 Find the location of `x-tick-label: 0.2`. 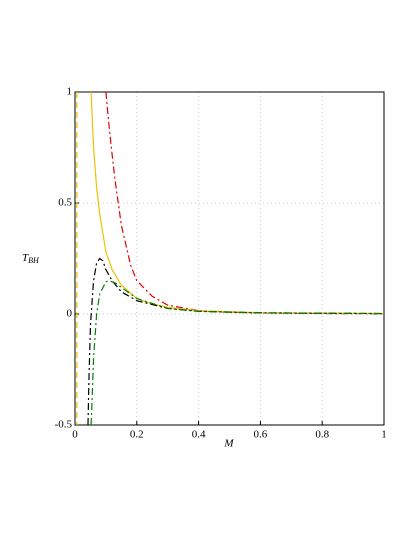

x-tick-label: 0.2 is located at coordinates (137, 435).